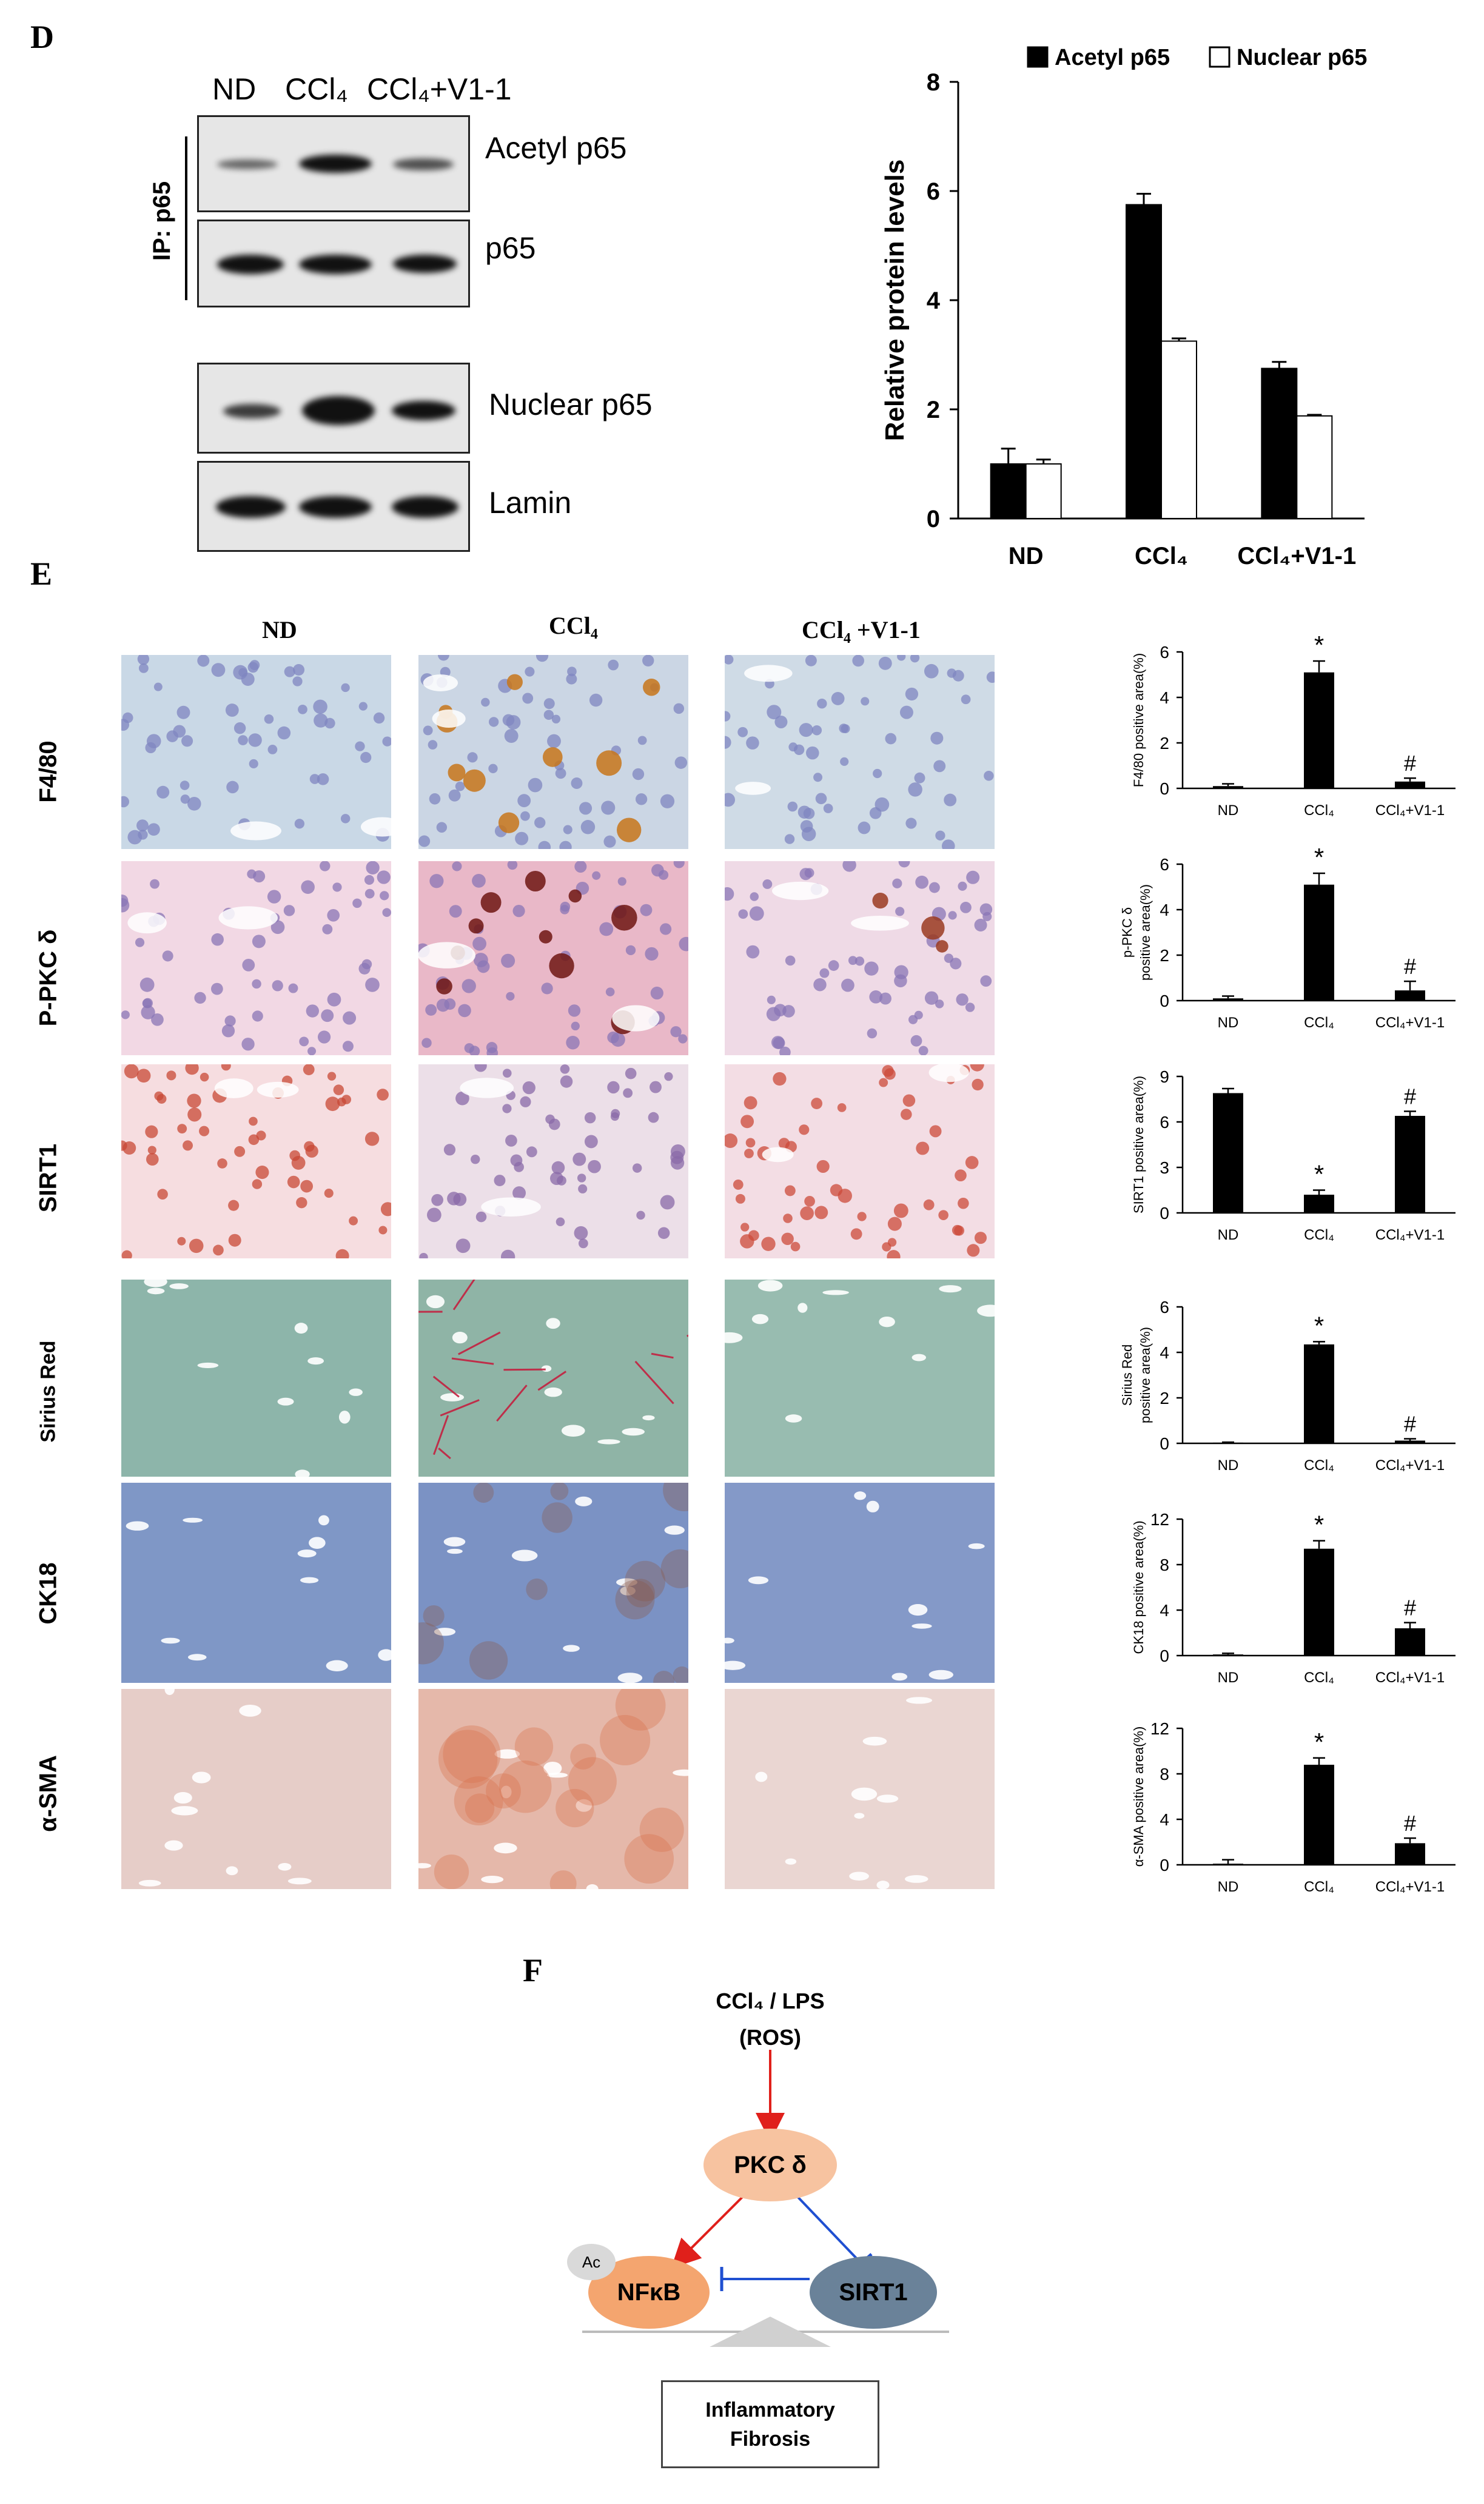  What do you see at coordinates (316, 89) in the screenshot?
I see `lane-label-ccl4: CCl₄` at bounding box center [316, 89].